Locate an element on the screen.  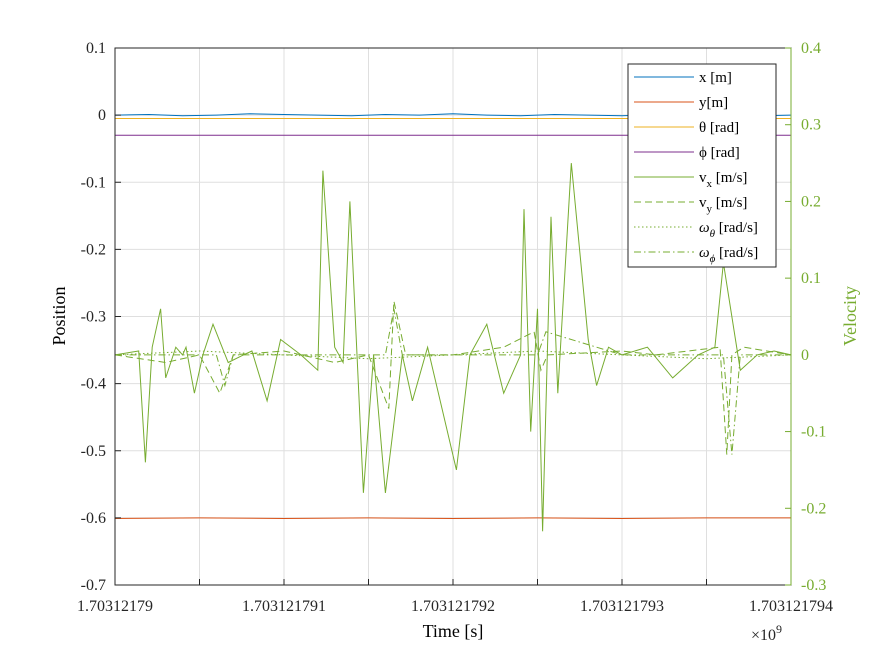
x-tick-label: 1.703121791 is located at coordinates (284, 606).